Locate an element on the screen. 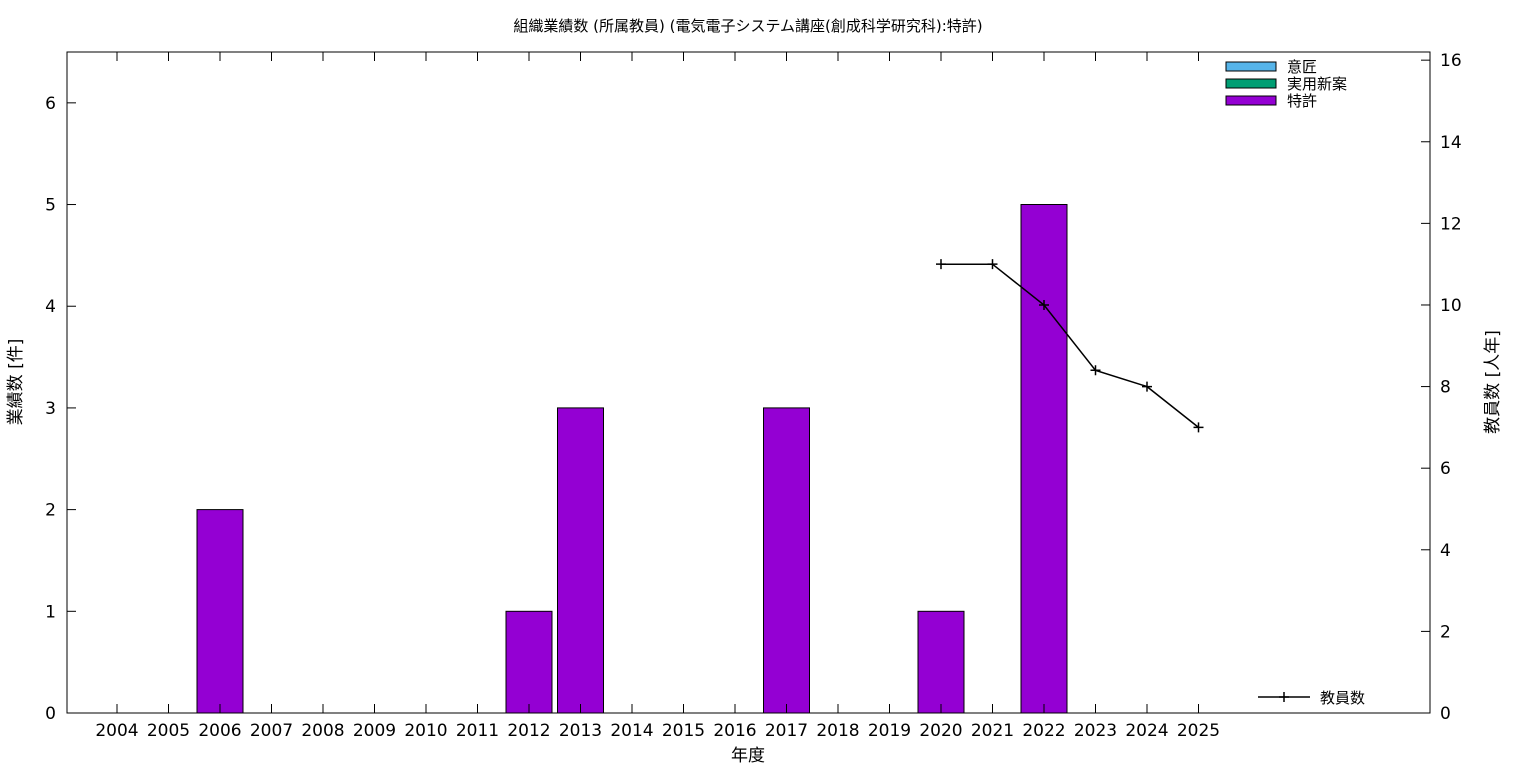 The height and width of the screenshot is (768, 1536). y2-tick-label-4: 4 is located at coordinates (1445, 551).